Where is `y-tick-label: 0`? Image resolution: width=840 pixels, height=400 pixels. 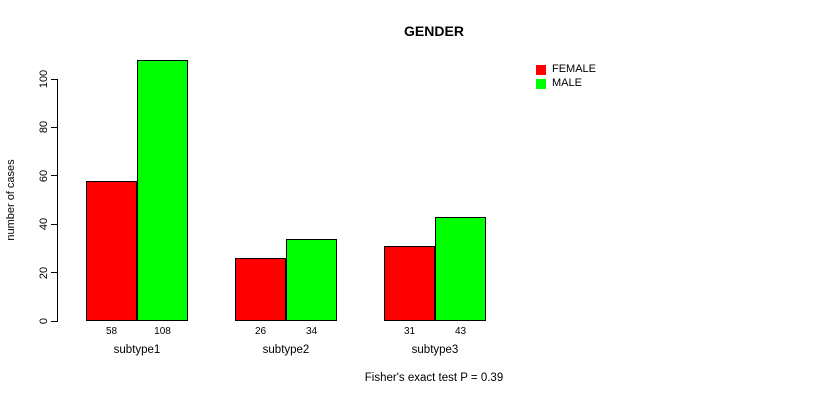 y-tick-label: 0 is located at coordinates (44, 321).